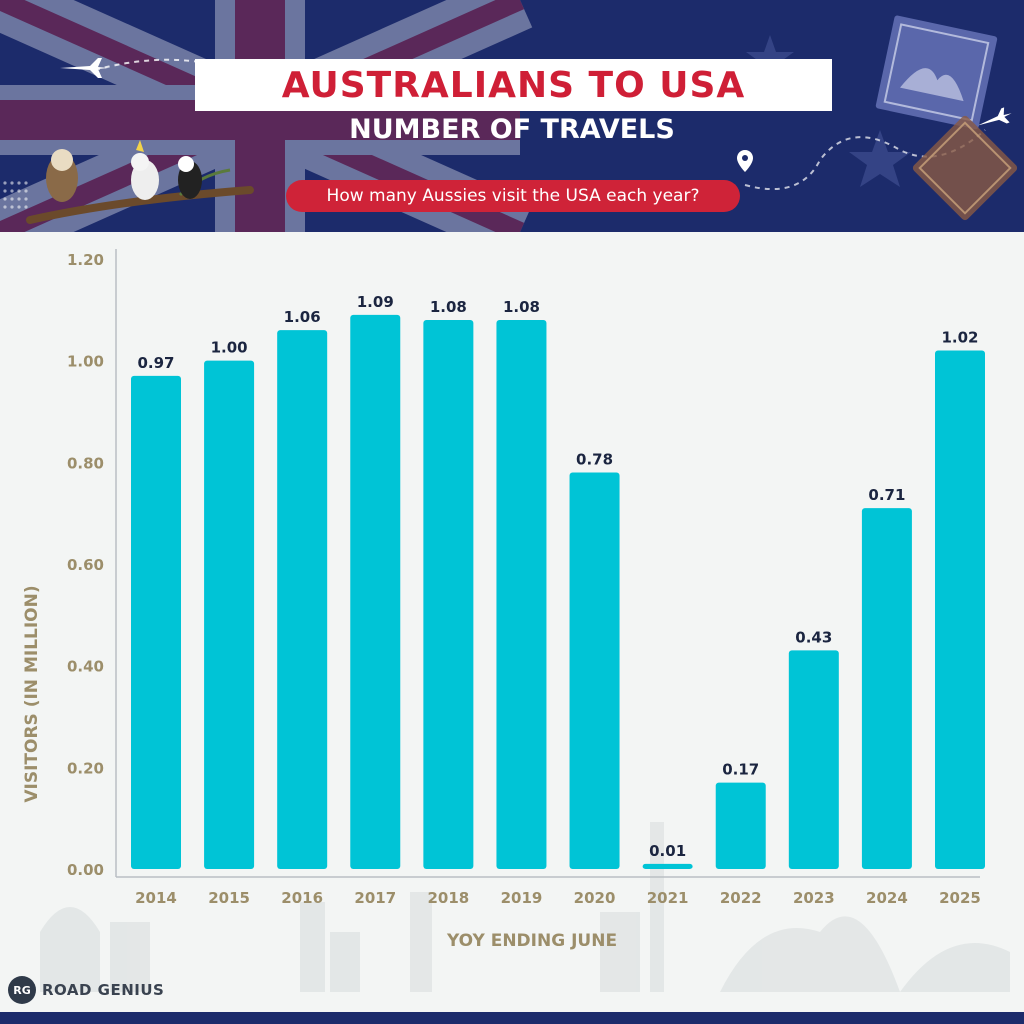 Image resolution: width=1024 pixels, height=1024 pixels. I want to click on value-label-2015: 1.00, so click(229, 348).